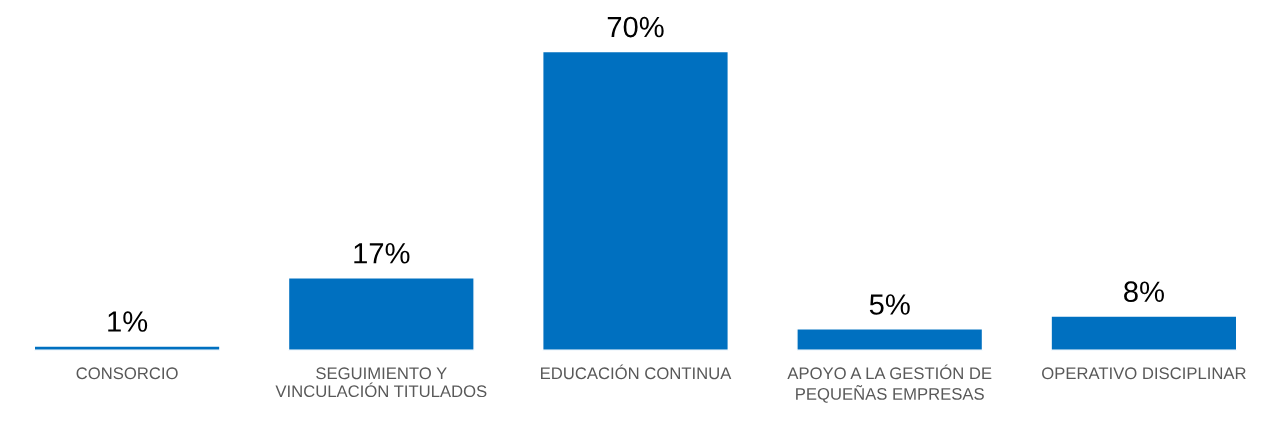  Describe the element at coordinates (381, 382) in the screenshot. I see `x-tick-label: SEGUIMIENTO Y VINCULACIÓN TITULADOS` at that location.